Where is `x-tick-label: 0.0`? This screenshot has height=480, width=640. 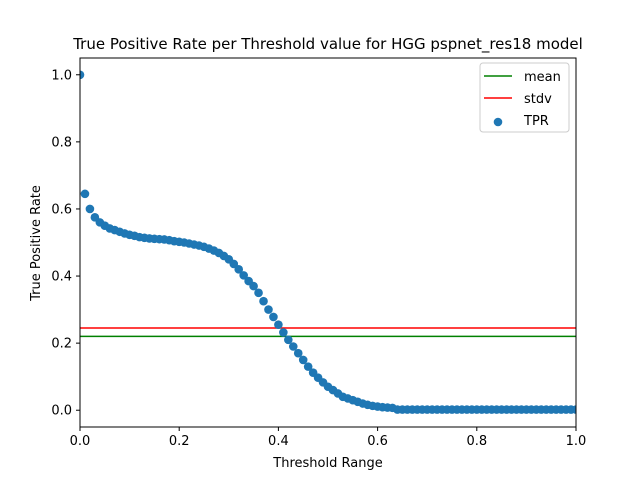 x-tick-label: 0.0 is located at coordinates (80, 441).